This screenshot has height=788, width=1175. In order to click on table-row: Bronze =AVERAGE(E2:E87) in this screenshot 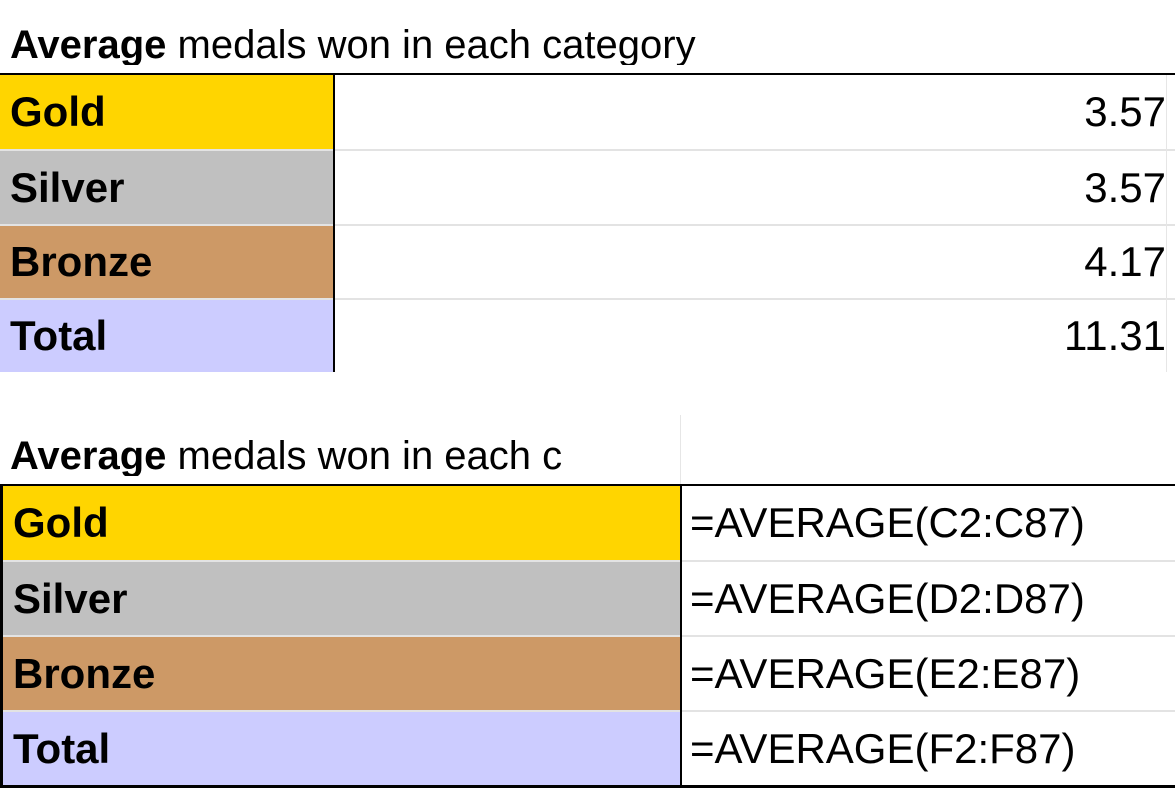, I will do `click(587, 673)`.